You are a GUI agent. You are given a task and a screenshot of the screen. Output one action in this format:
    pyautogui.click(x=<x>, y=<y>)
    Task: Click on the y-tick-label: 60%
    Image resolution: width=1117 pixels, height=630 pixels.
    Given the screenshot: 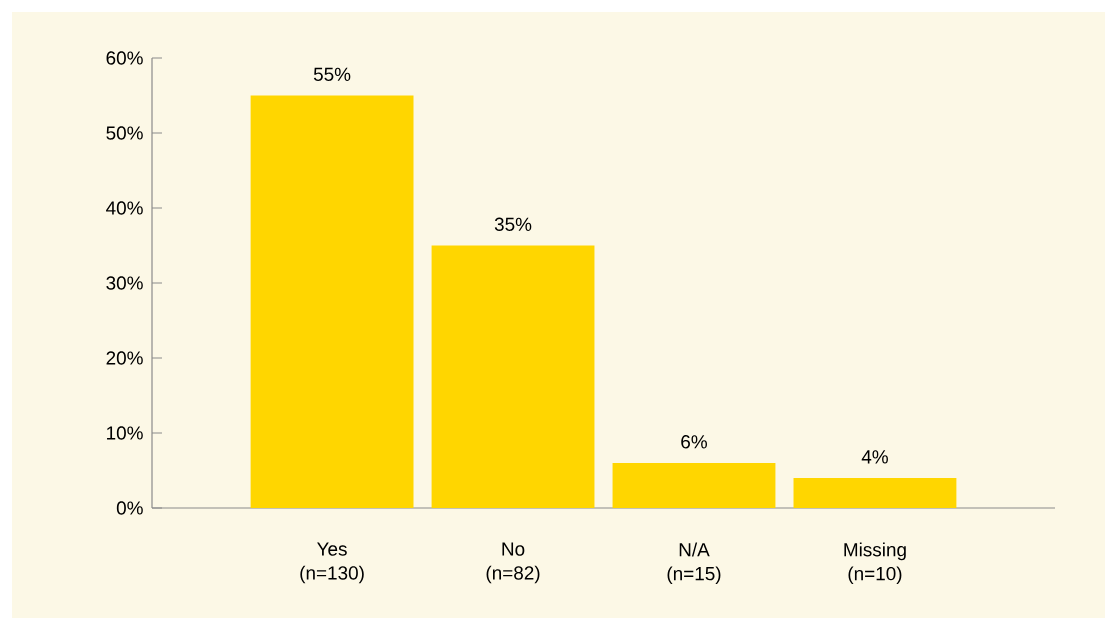 What is the action you would take?
    pyautogui.click(x=124, y=58)
    